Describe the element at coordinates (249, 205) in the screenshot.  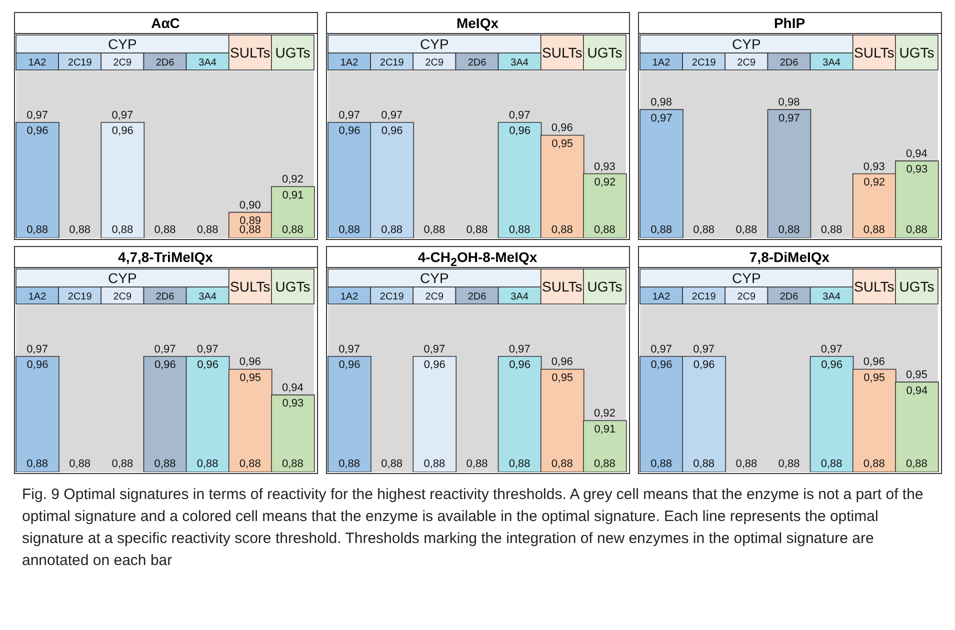
I see `annotation: 0,90` at that location.